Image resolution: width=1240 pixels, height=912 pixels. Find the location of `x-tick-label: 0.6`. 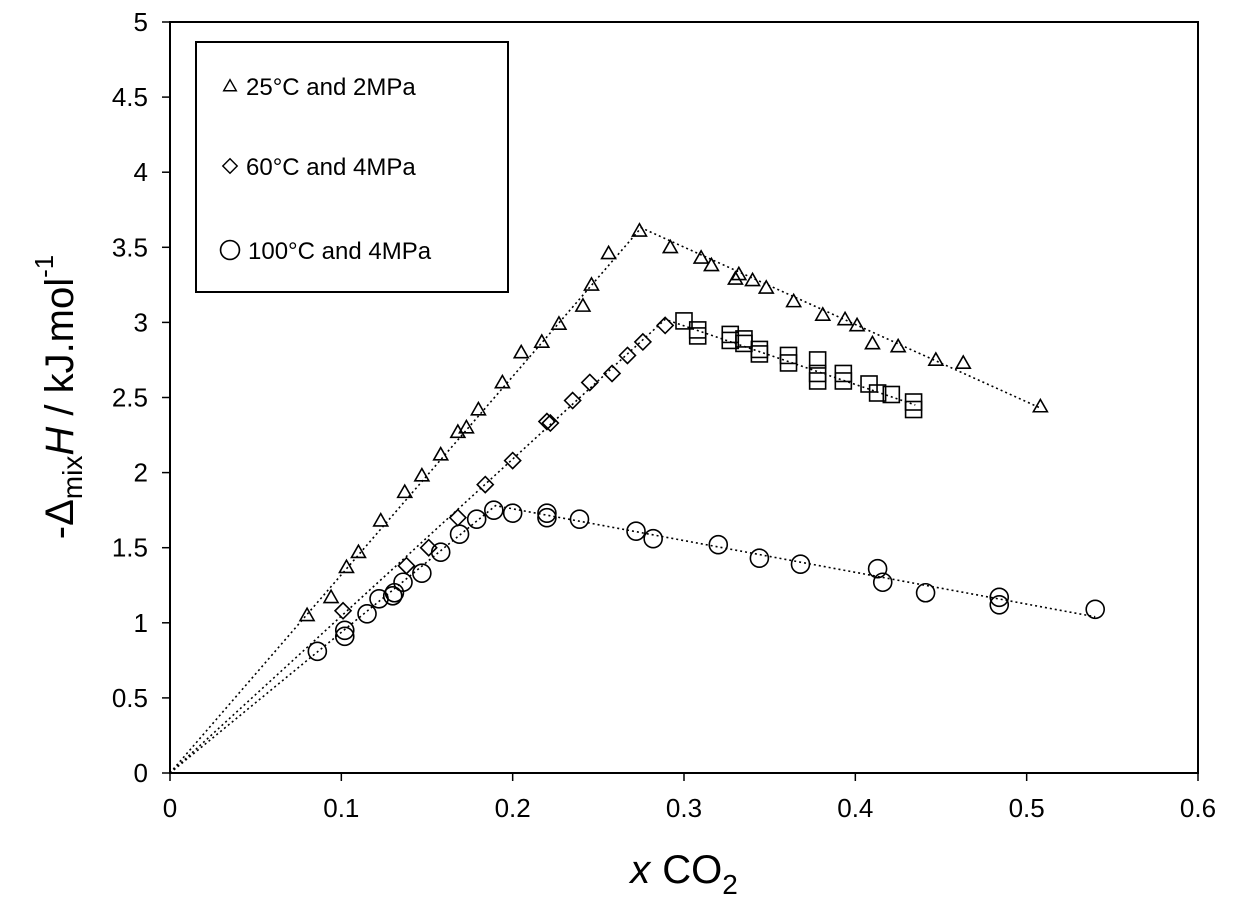

x-tick-label: 0.6 is located at coordinates (1198, 808).